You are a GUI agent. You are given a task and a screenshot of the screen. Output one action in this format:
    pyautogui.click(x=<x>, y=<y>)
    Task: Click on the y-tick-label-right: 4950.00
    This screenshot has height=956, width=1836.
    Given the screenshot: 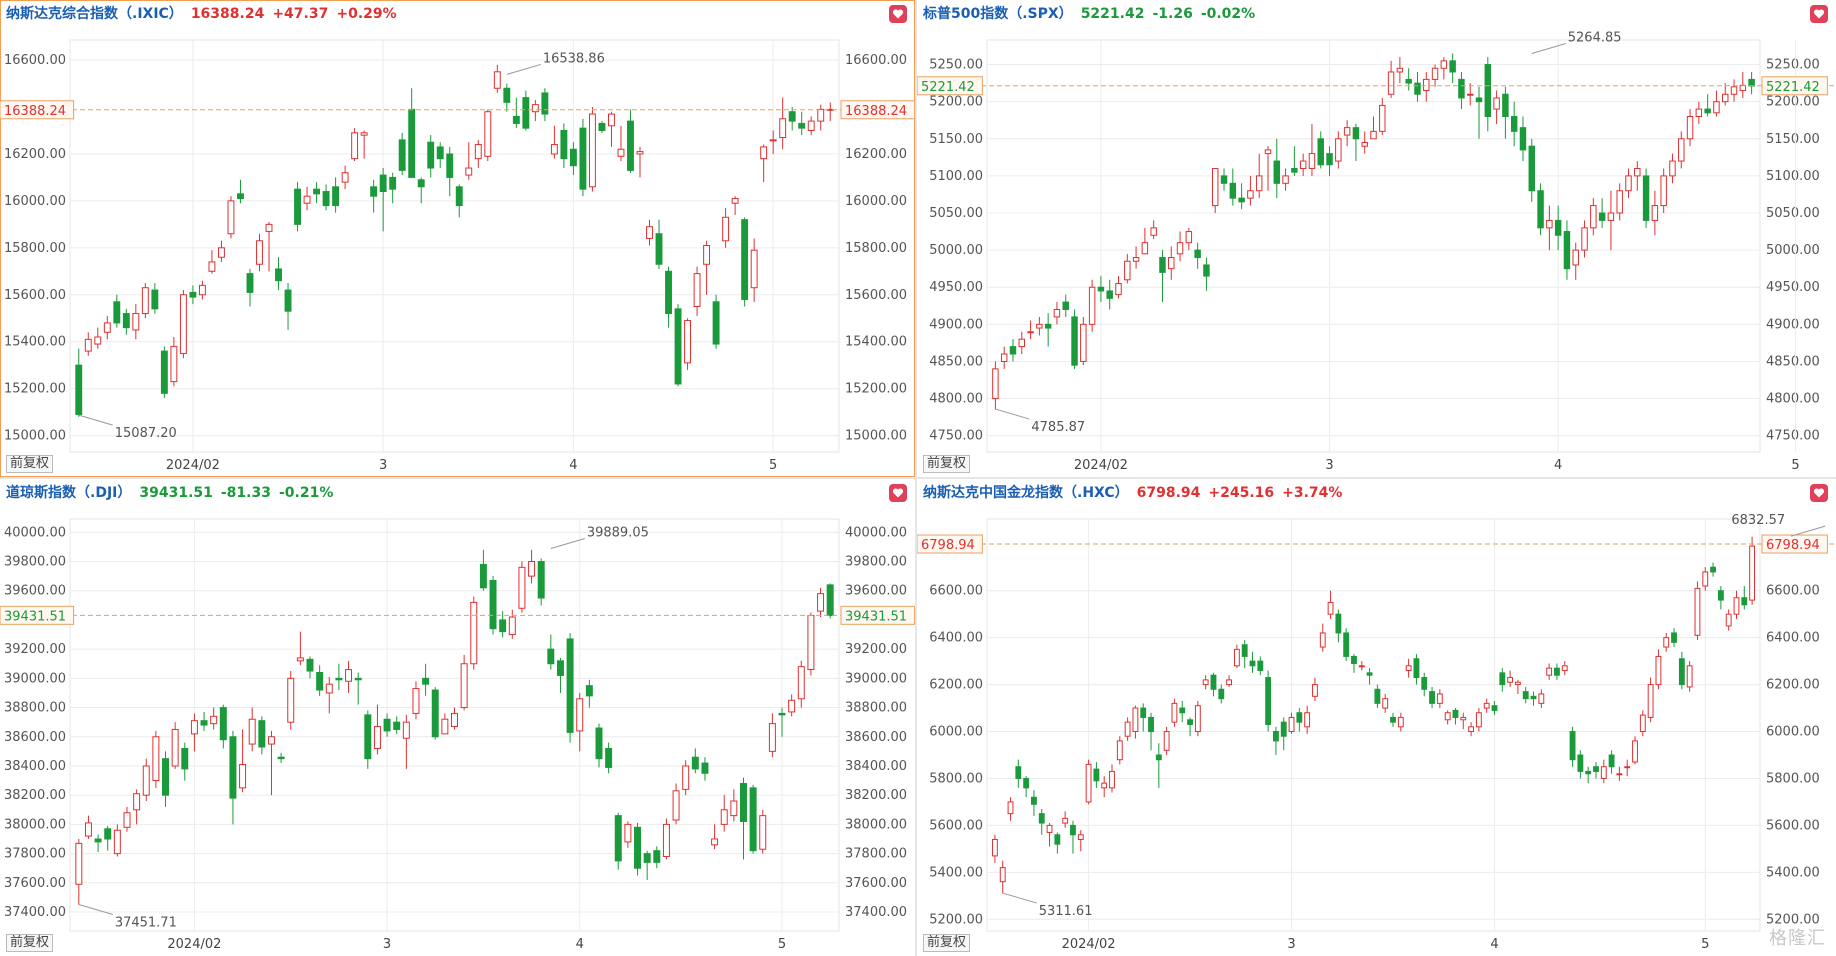 What is the action you would take?
    pyautogui.click(x=1793, y=287)
    